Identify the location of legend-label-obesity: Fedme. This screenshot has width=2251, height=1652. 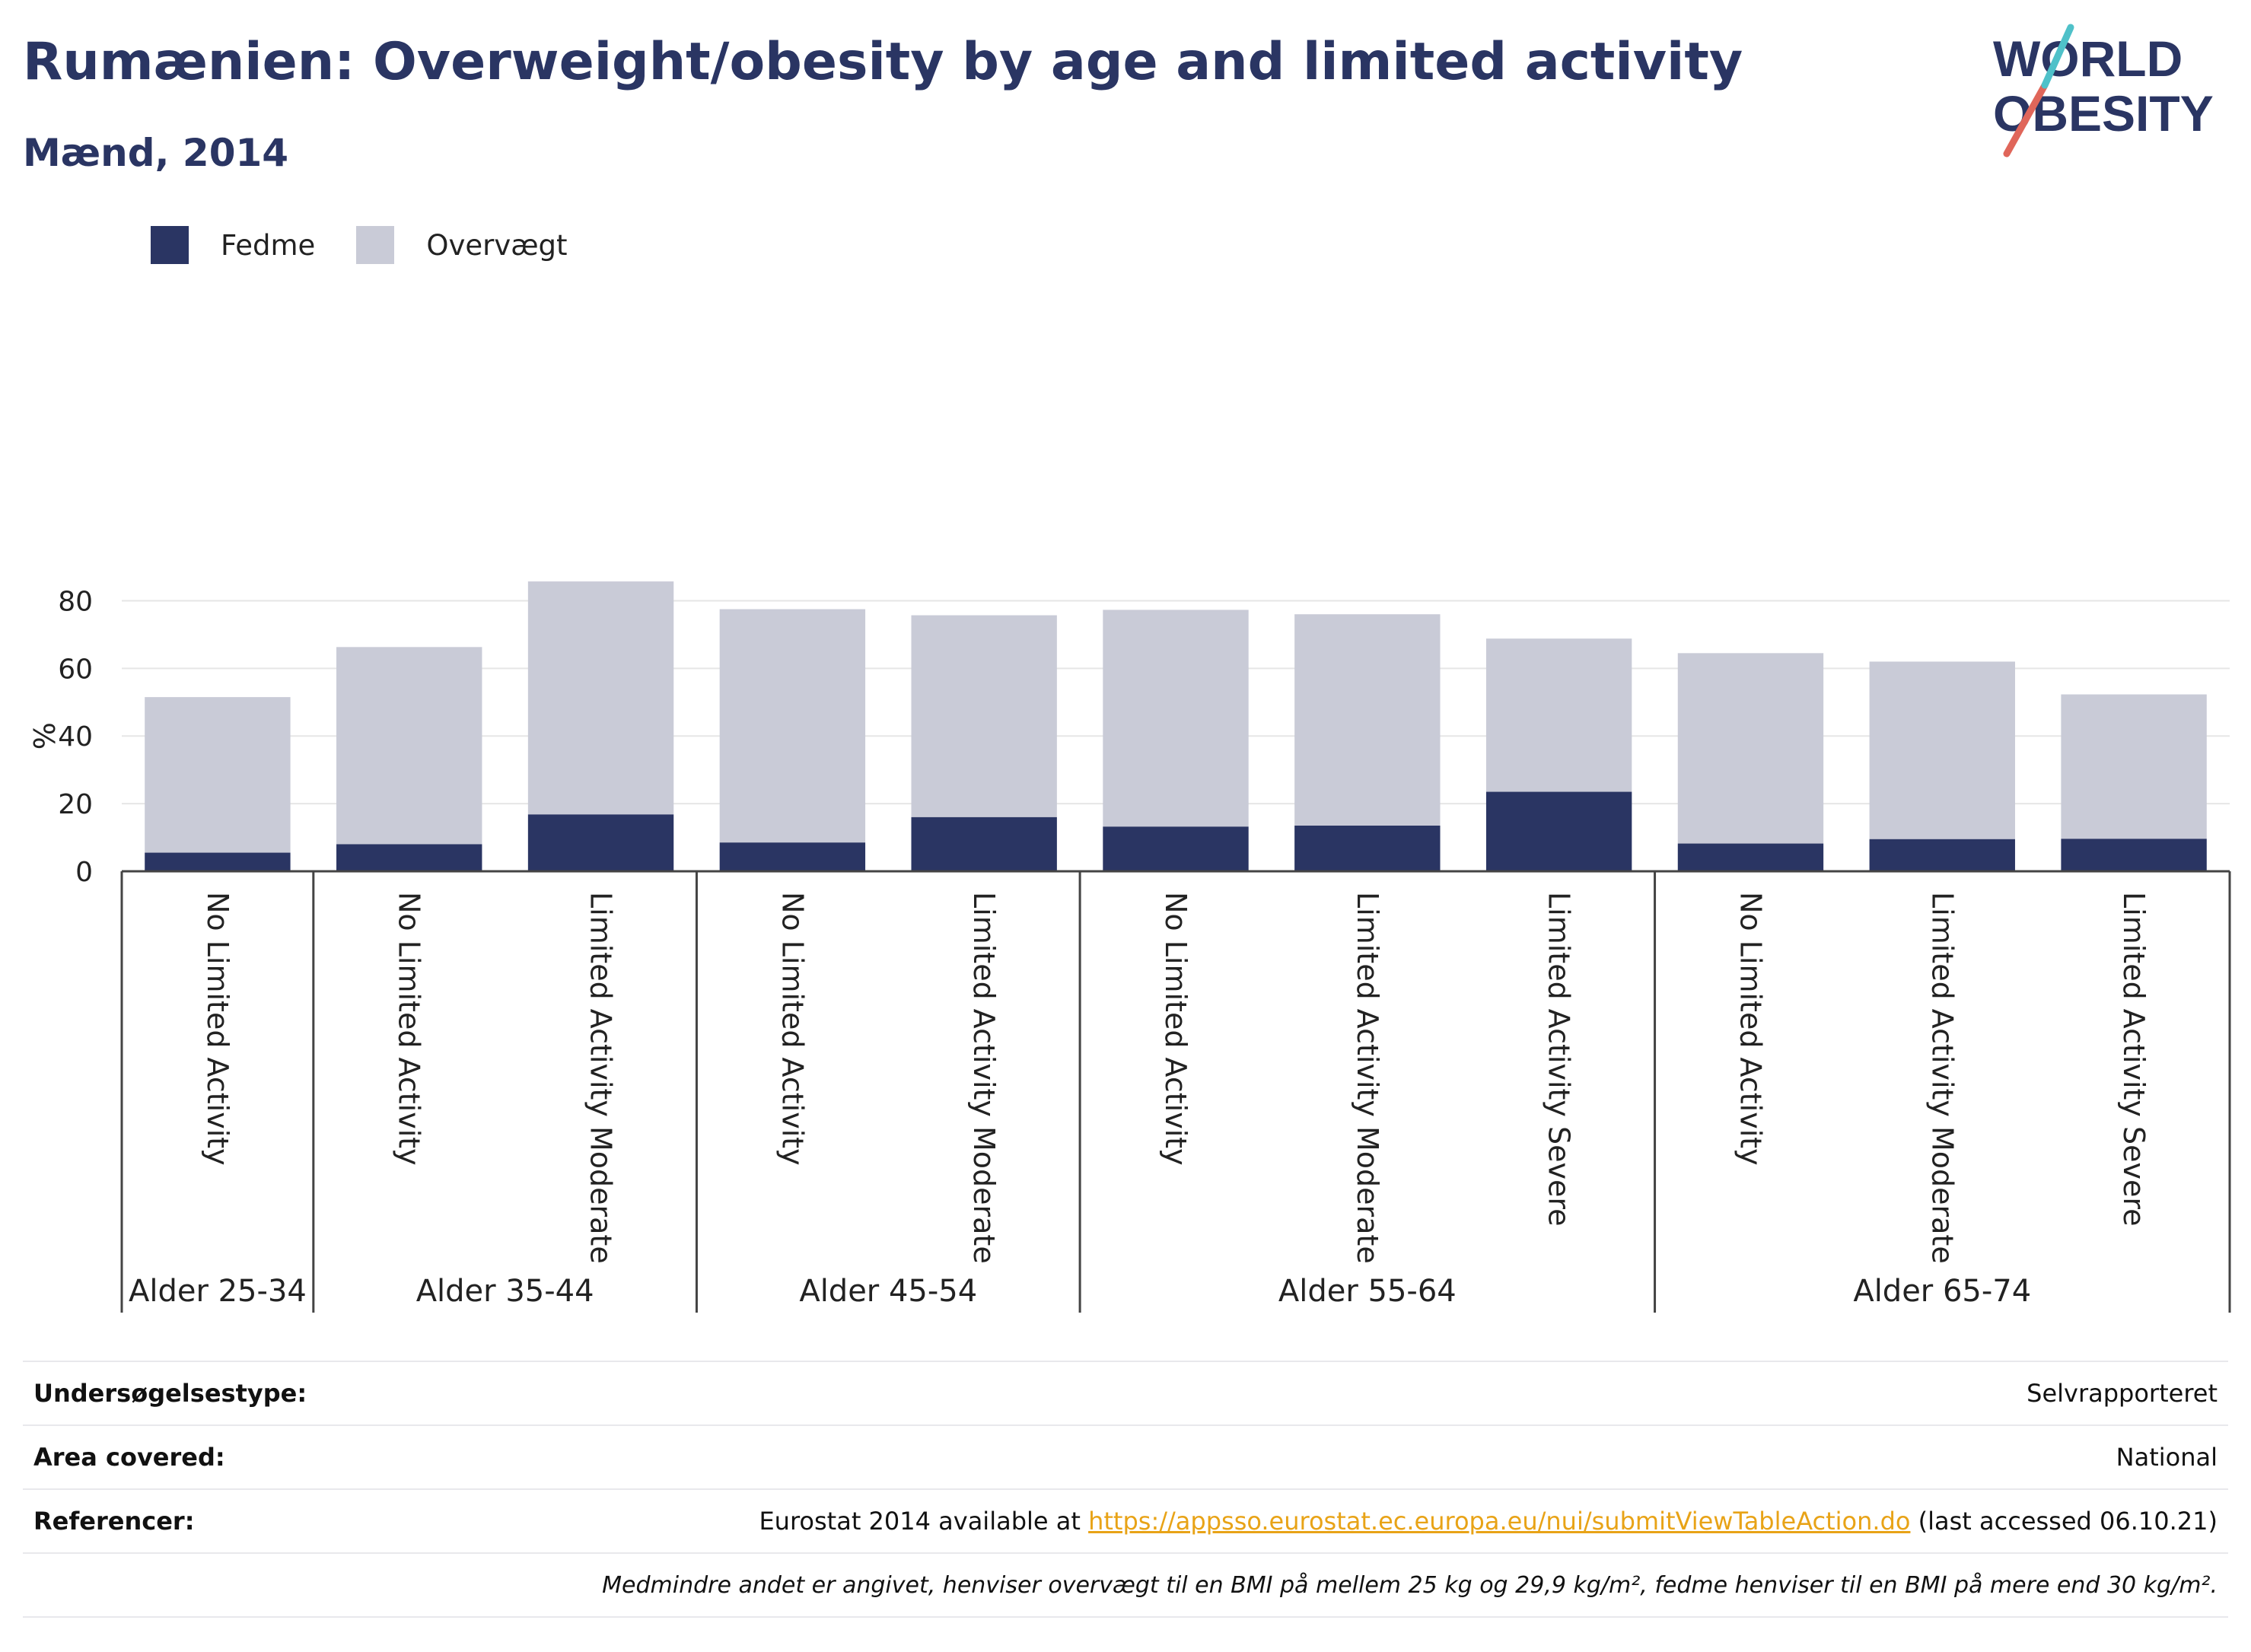
(268, 245).